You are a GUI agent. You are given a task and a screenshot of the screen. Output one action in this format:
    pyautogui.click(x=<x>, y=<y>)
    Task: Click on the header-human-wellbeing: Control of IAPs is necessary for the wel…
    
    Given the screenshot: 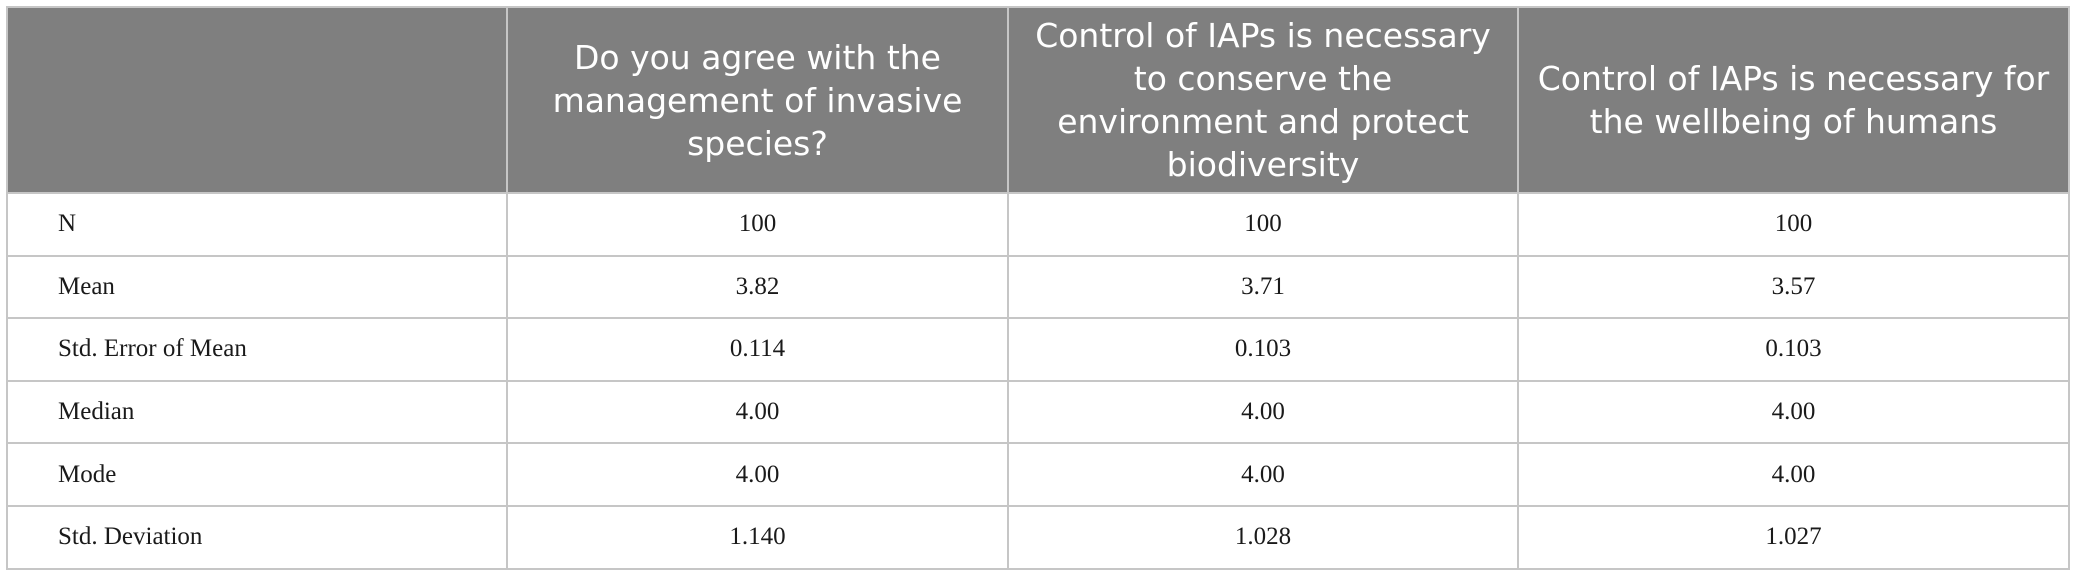 What is the action you would take?
    pyautogui.click(x=1793, y=100)
    